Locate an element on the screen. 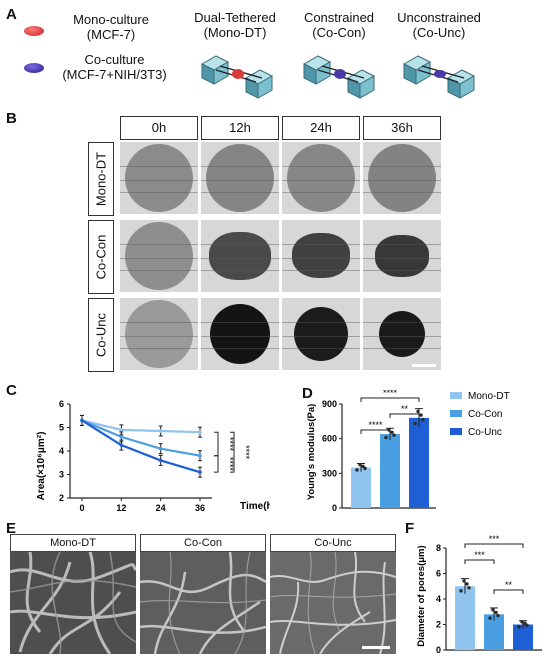  chart-c-ytick-label: 3 is located at coordinates (61, 475).